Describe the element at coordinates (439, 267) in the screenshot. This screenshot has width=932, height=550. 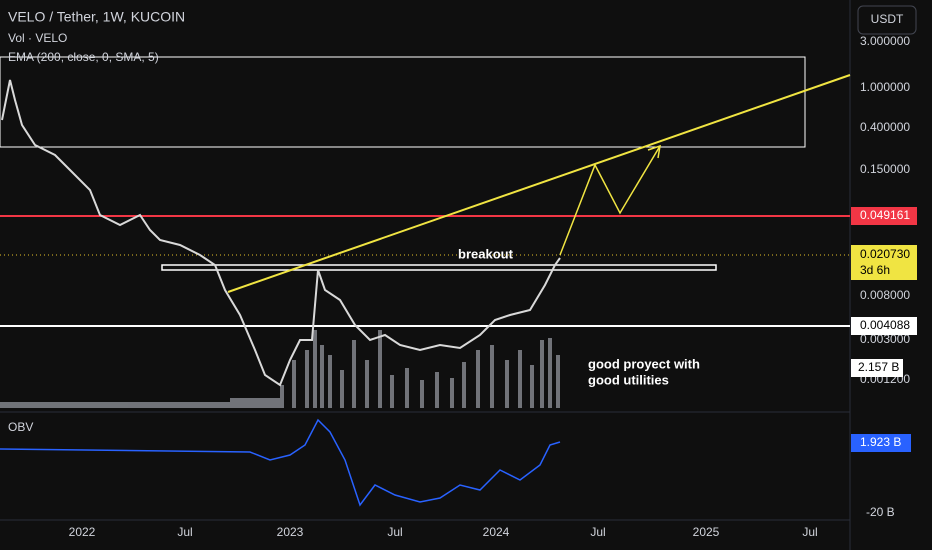
I see `neckline-box` at that location.